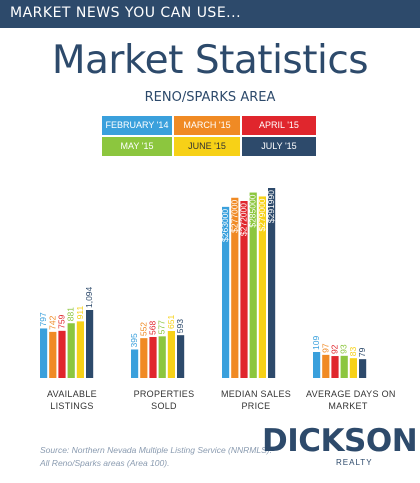 Image resolution: width=420 pixels, height=483 pixels. What do you see at coordinates (52, 322) in the screenshot?
I see `bar-label-listings-1: 742` at bounding box center [52, 322].